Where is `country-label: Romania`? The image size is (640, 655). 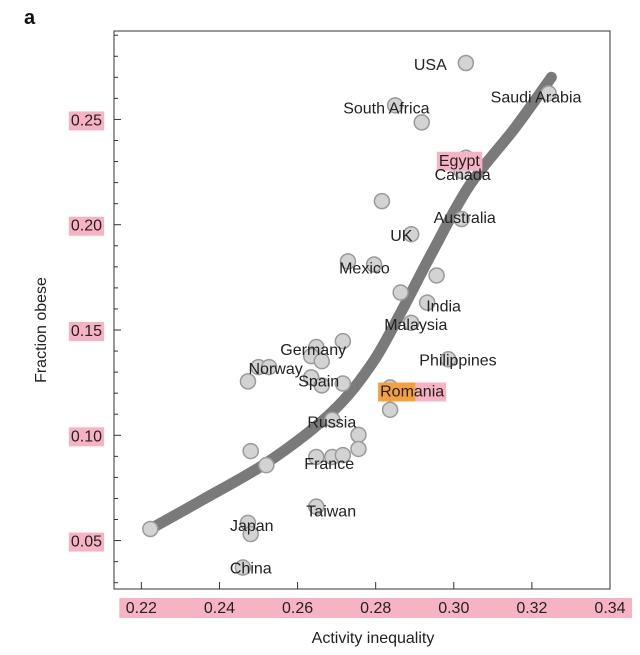
country-label: Romania is located at coordinates (412, 391).